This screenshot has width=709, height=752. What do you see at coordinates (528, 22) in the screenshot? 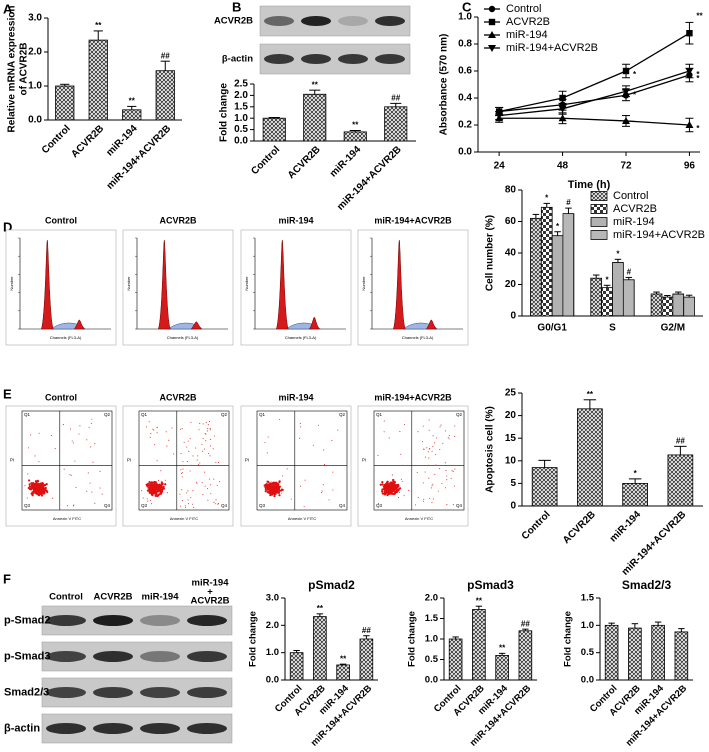
I see `legend-label: ACVR2B` at bounding box center [528, 22].